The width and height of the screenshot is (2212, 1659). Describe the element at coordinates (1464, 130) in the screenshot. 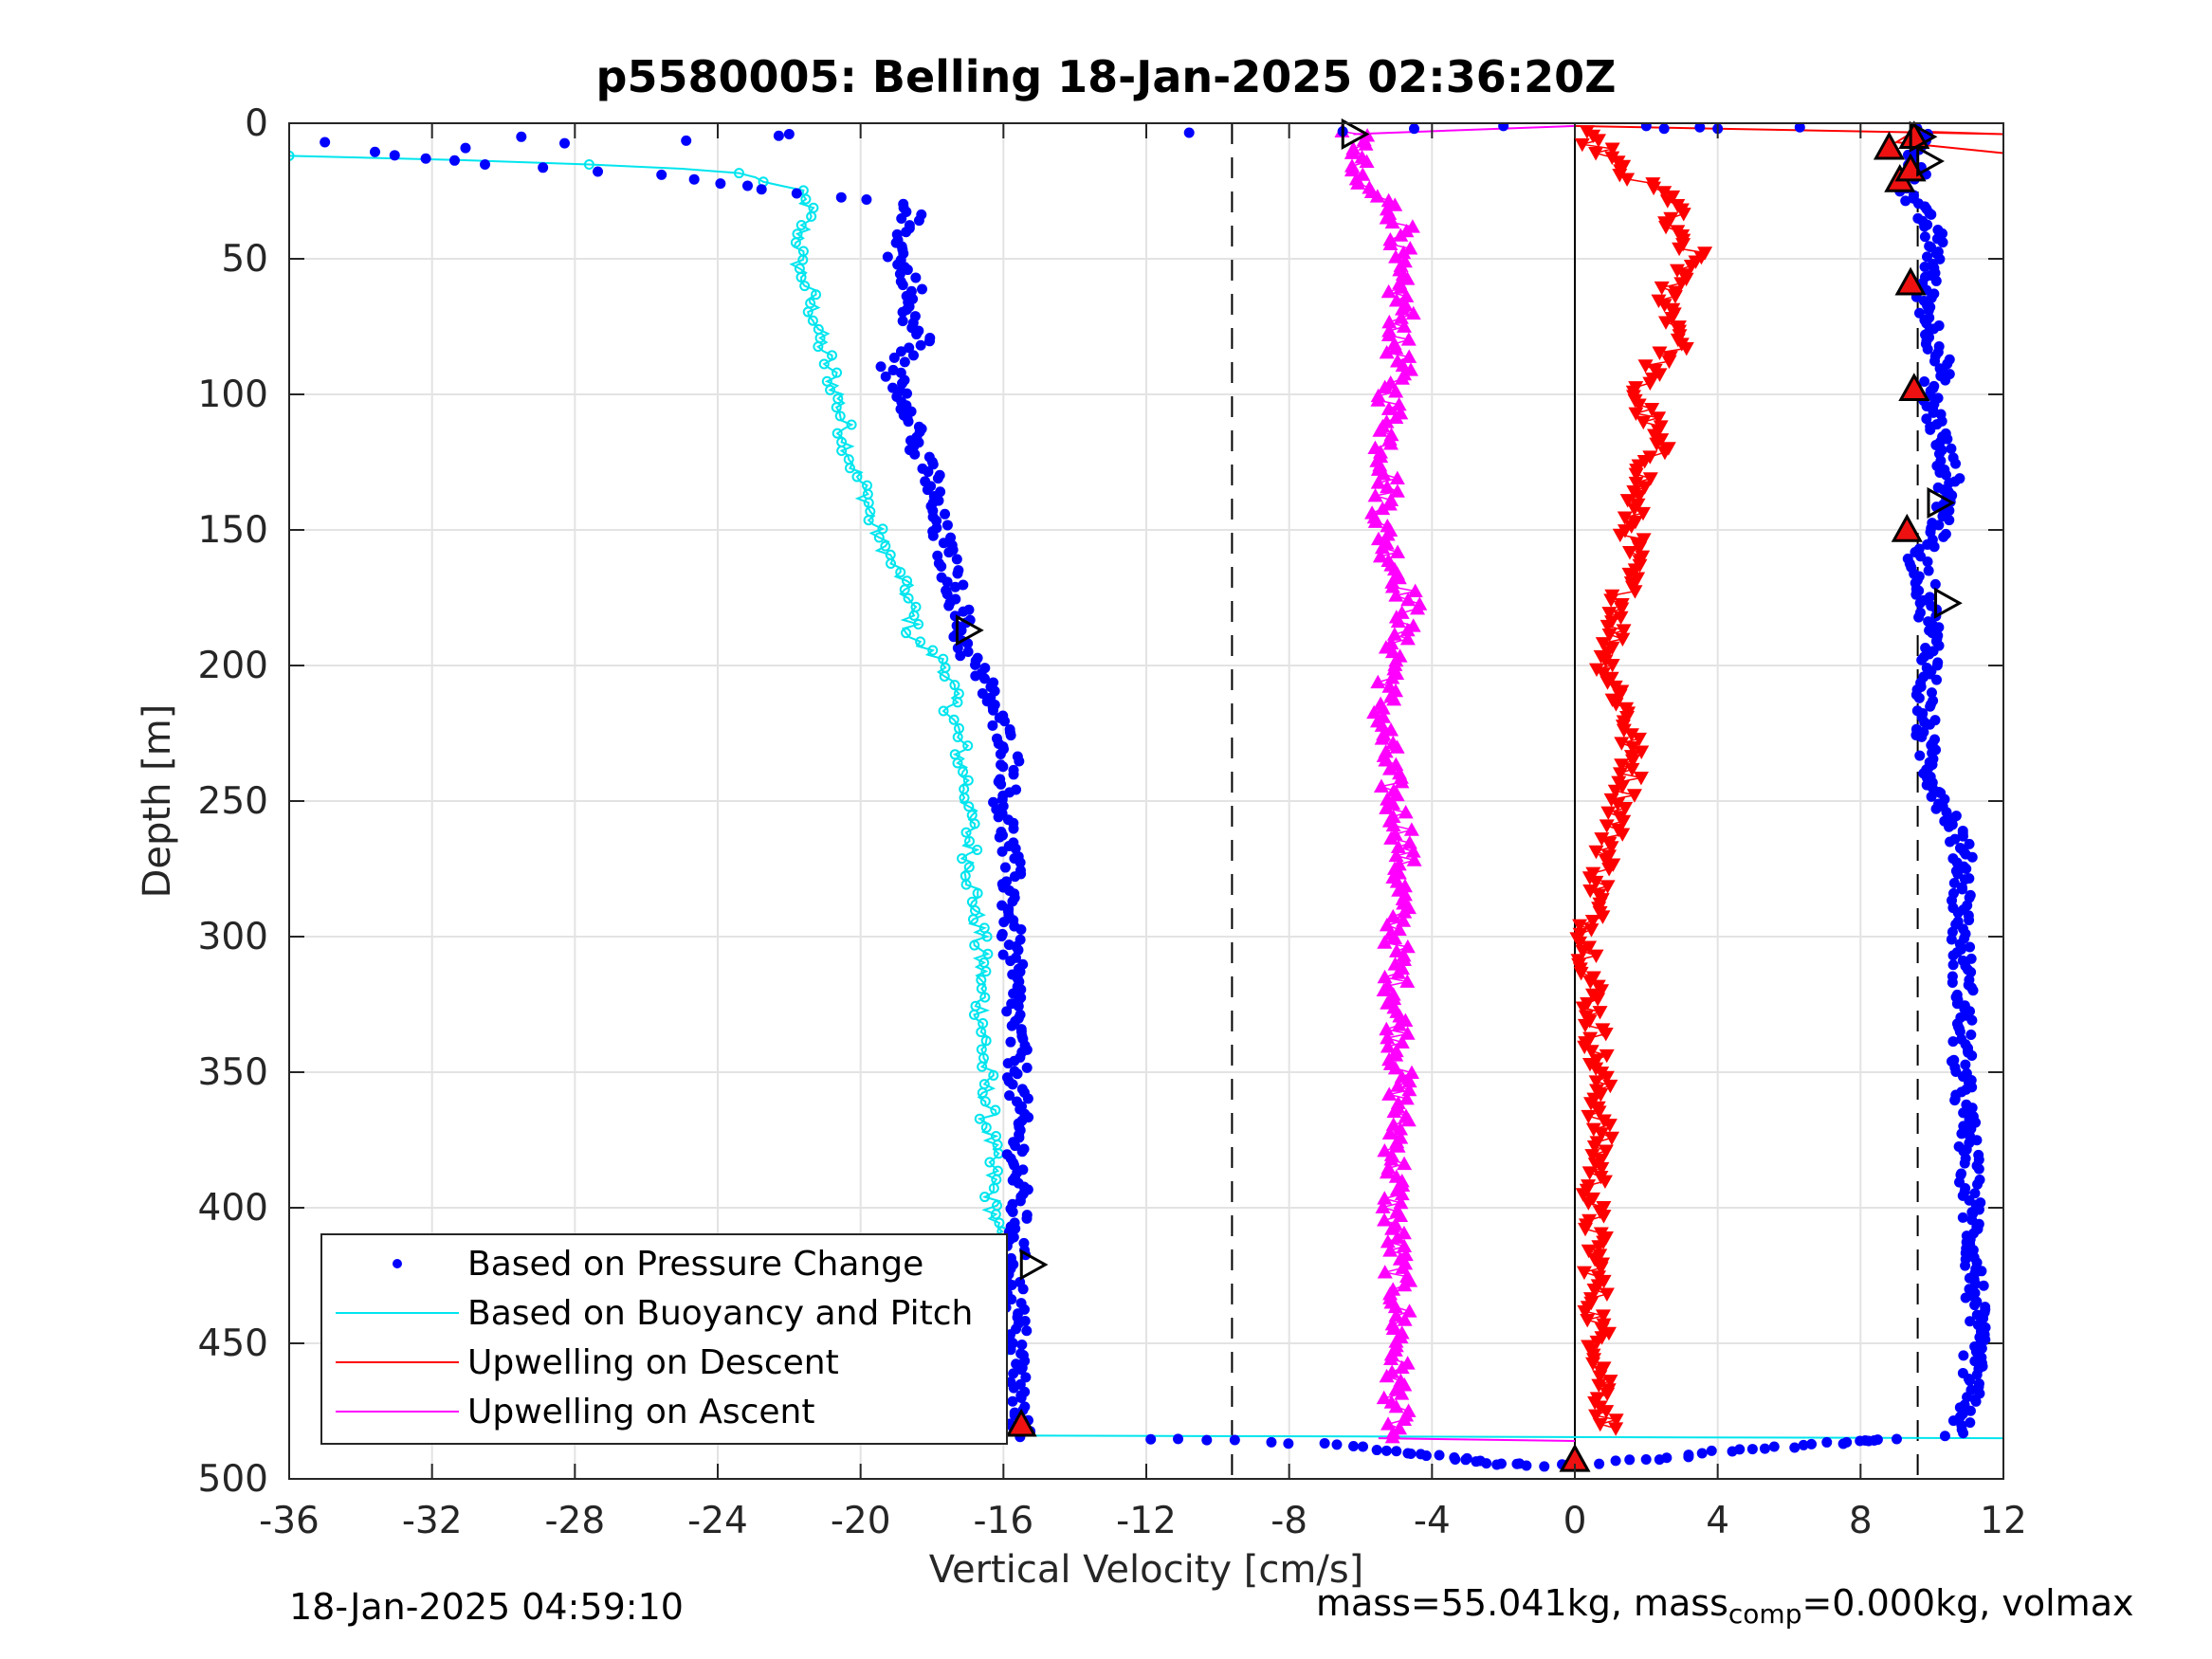

I see `ascent-connector-line` at that location.